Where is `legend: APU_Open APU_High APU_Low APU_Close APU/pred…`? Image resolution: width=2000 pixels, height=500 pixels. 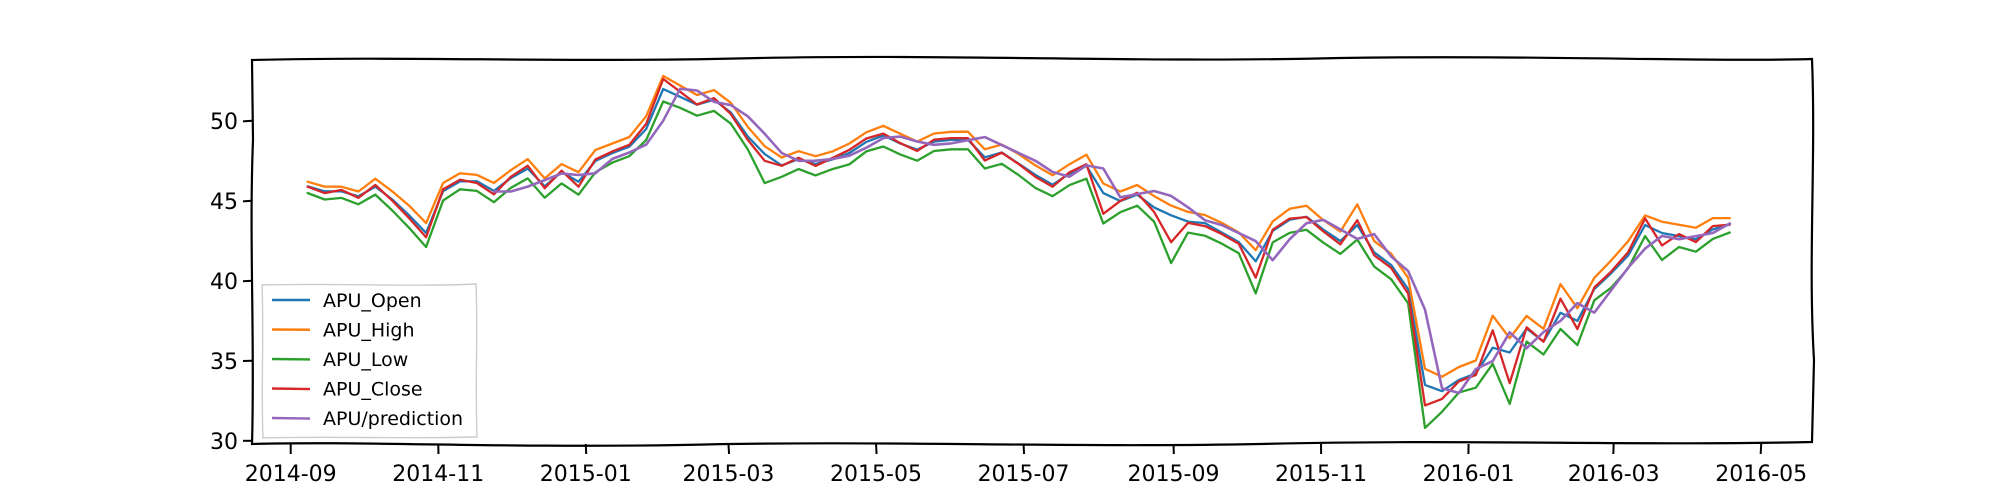 legend: APU_Open APU_High APU_Low APU_Close APU/pred… is located at coordinates (369, 361).